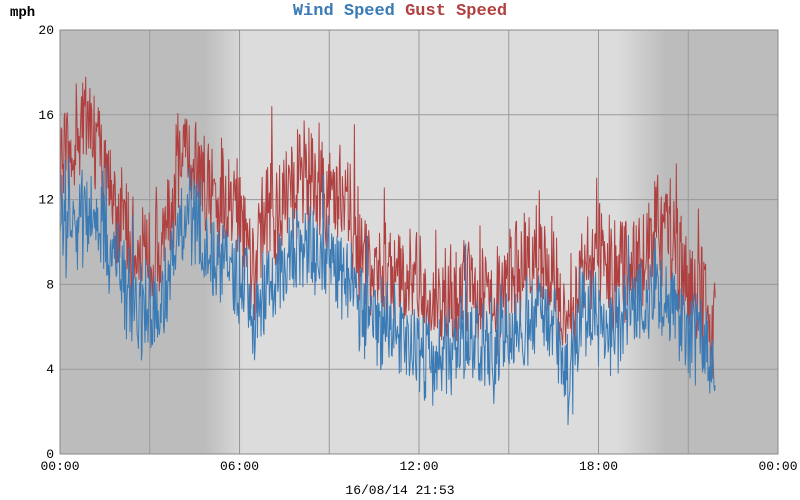 Image resolution: width=800 pixels, height=500 pixels. What do you see at coordinates (46, 200) in the screenshot?
I see `y-tick-label: 12` at bounding box center [46, 200].